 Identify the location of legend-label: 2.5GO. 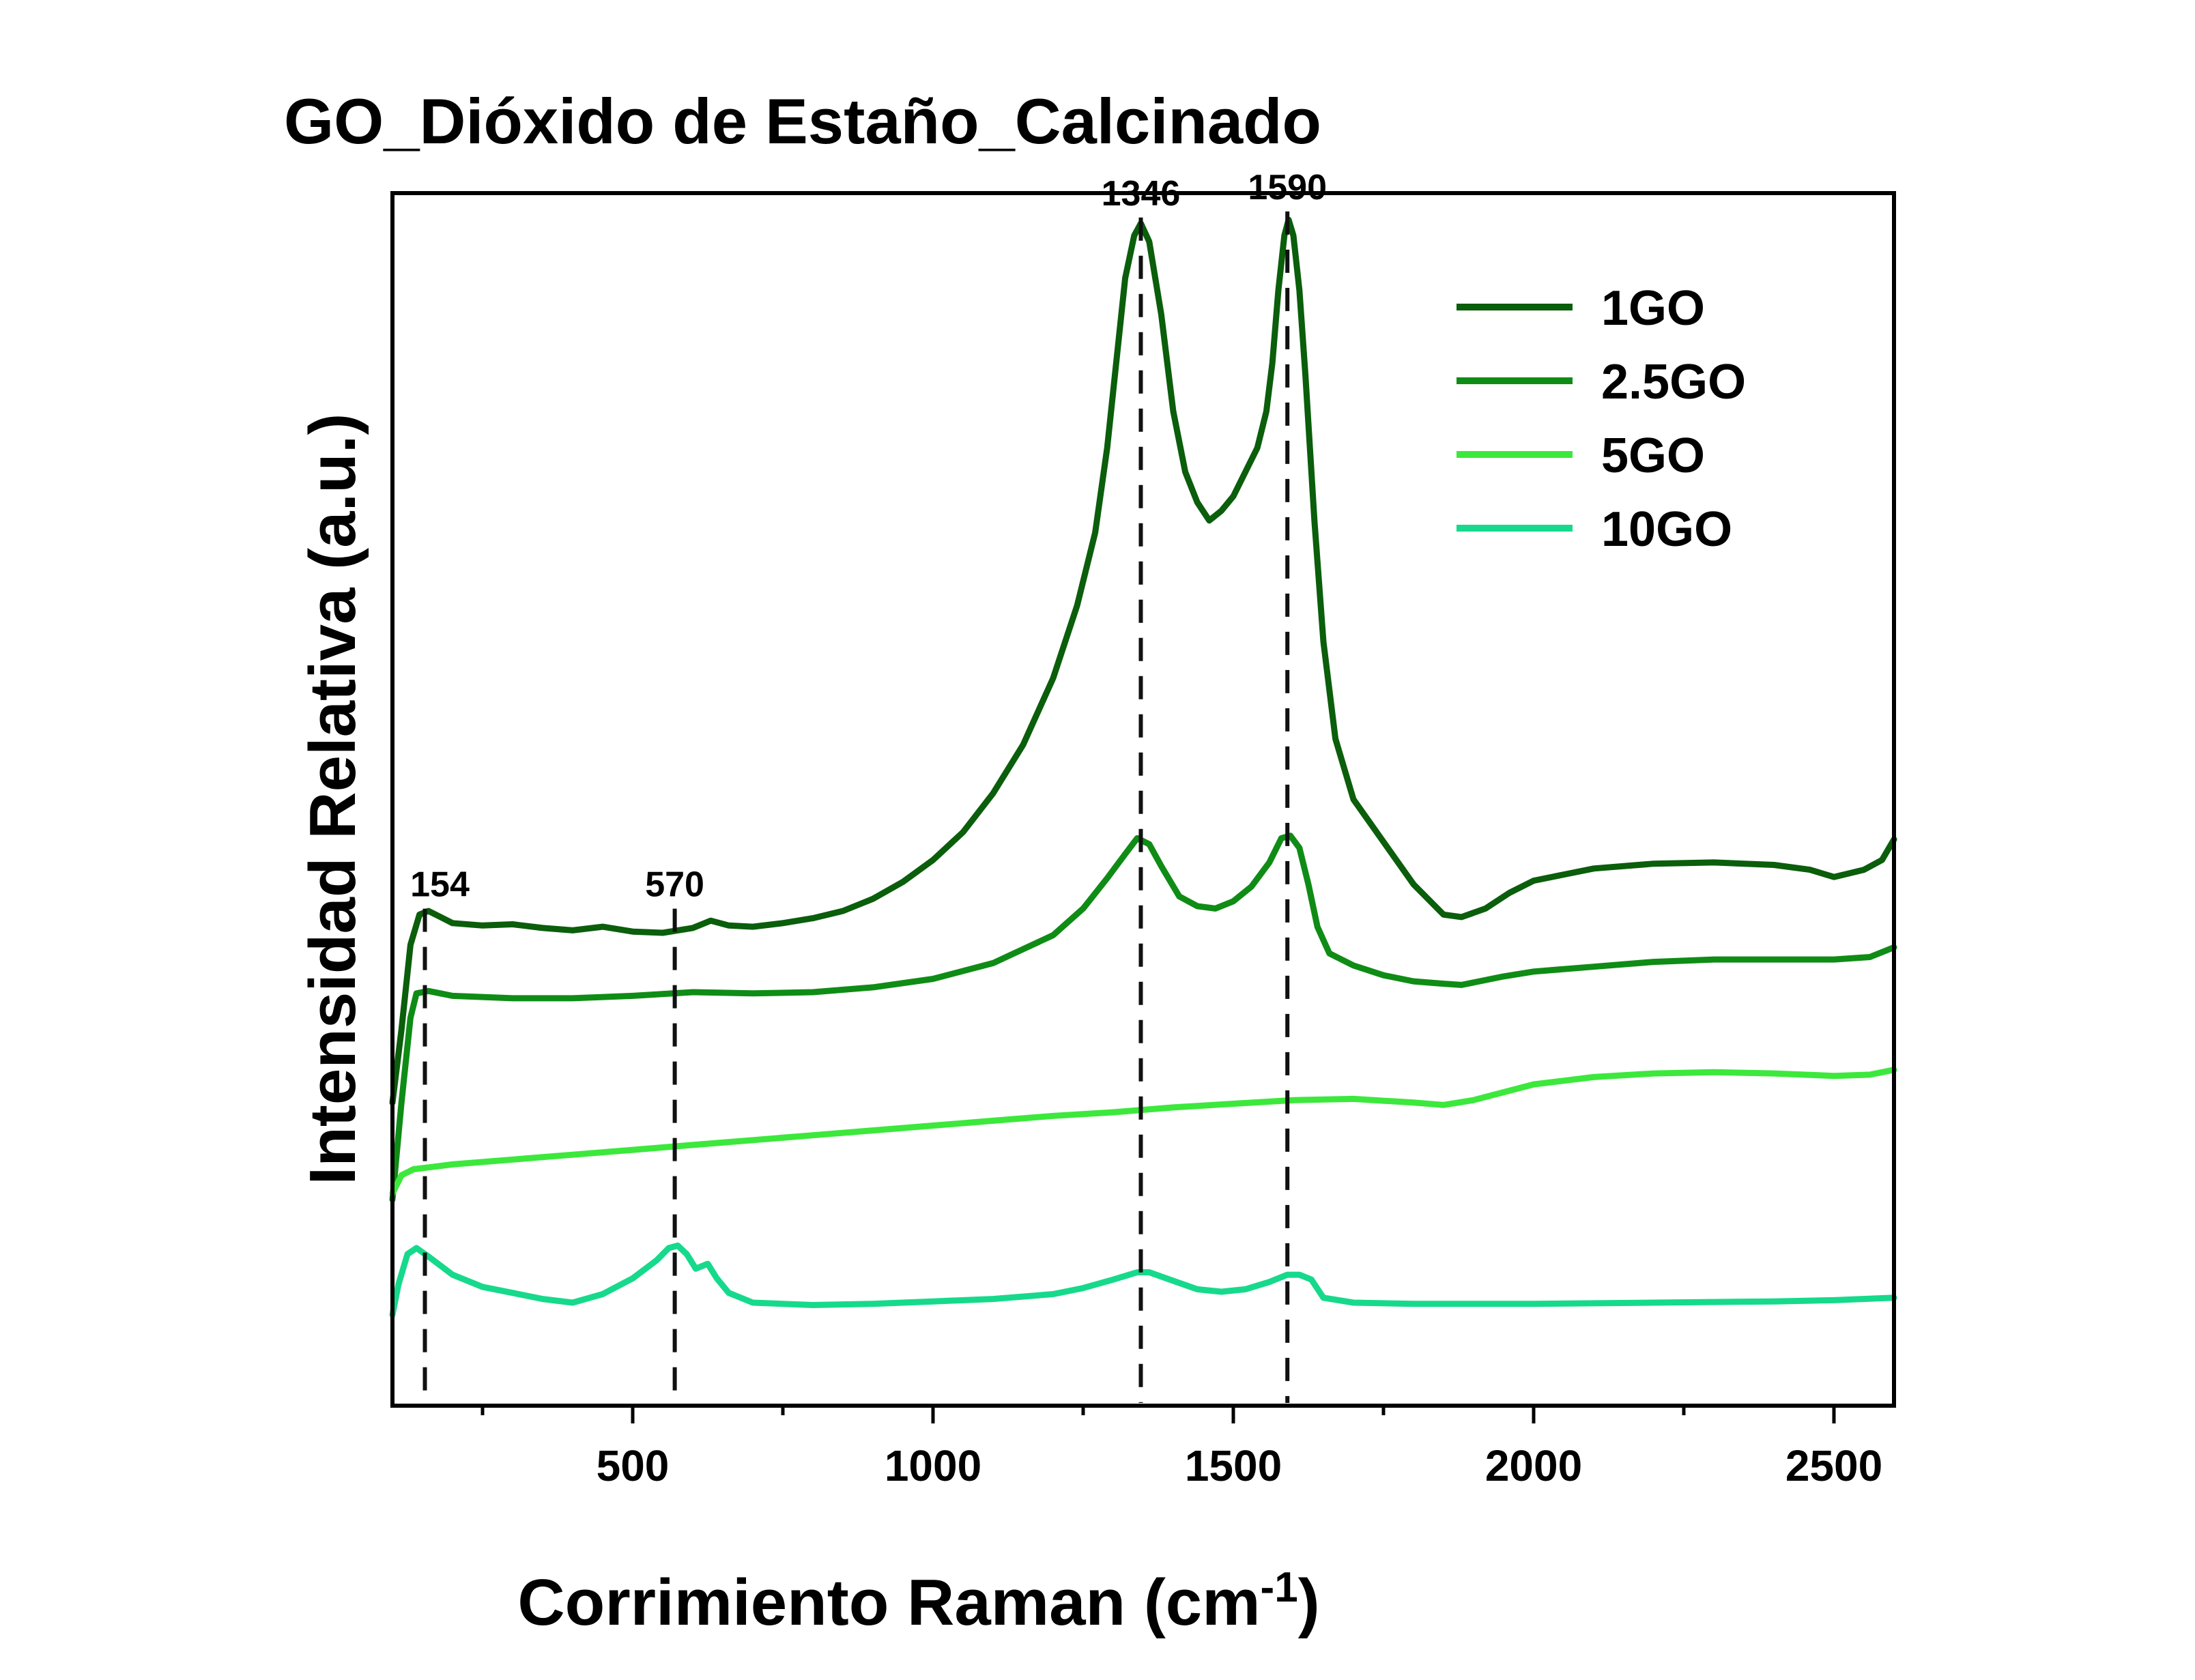
(1674, 382).